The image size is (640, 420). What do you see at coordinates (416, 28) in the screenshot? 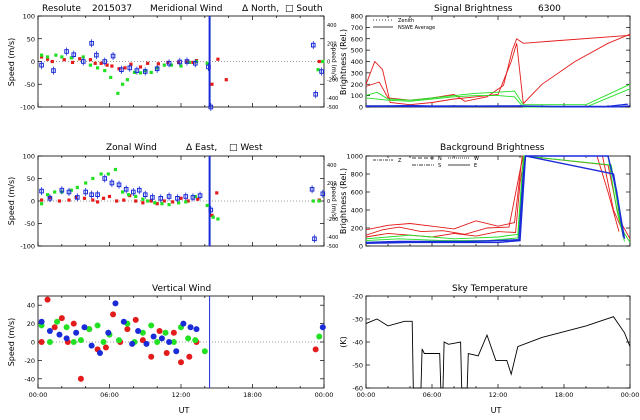
I see `signal-legend-nswe: NSWE Average` at bounding box center [416, 28].